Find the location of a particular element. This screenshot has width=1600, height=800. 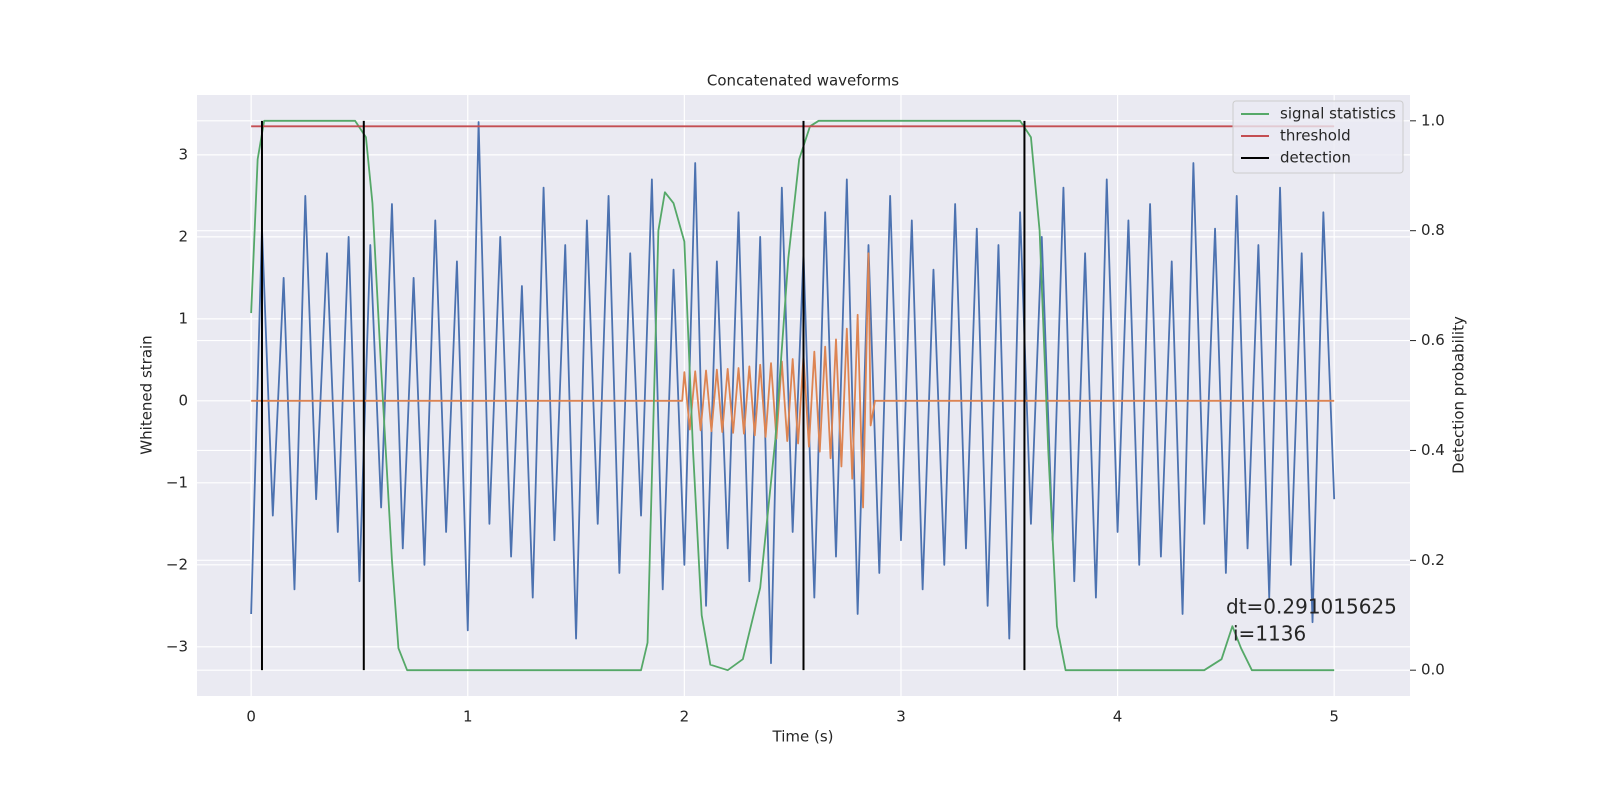

legend-box is located at coordinates (1318, 137).